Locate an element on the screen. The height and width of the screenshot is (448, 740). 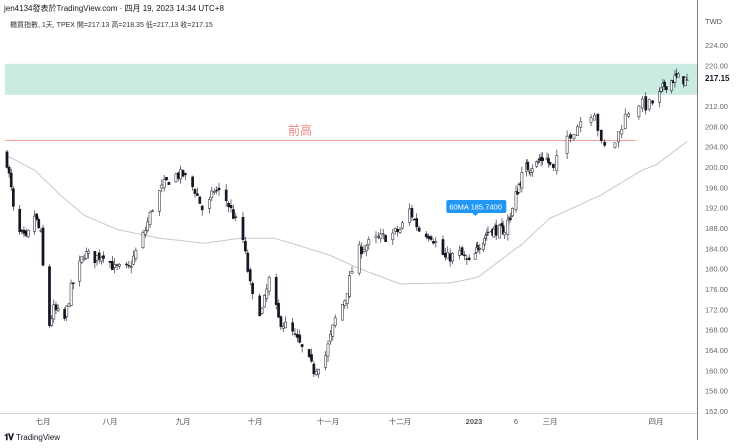
price-tick-label: 152.00 is located at coordinates (716, 411).